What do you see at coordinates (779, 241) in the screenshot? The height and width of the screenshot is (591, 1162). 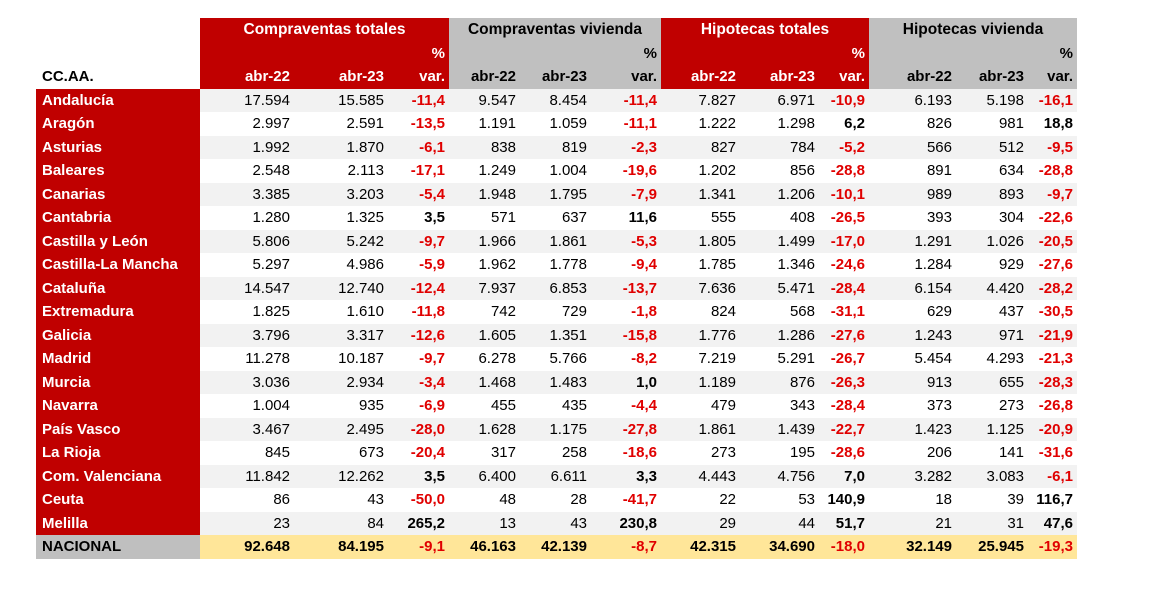 I see `value-cell: 1.499` at bounding box center [779, 241].